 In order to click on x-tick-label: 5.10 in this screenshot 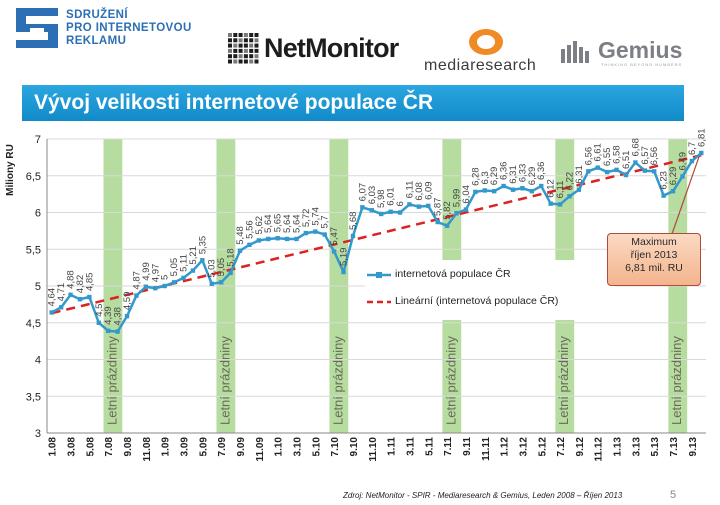, I will do `click(316, 447)`.